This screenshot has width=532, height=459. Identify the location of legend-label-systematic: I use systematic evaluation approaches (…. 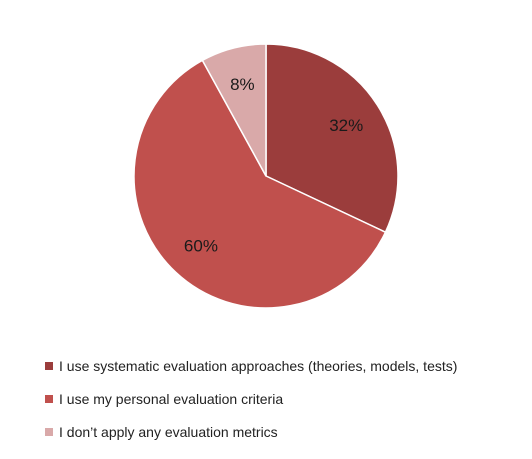
(258, 366).